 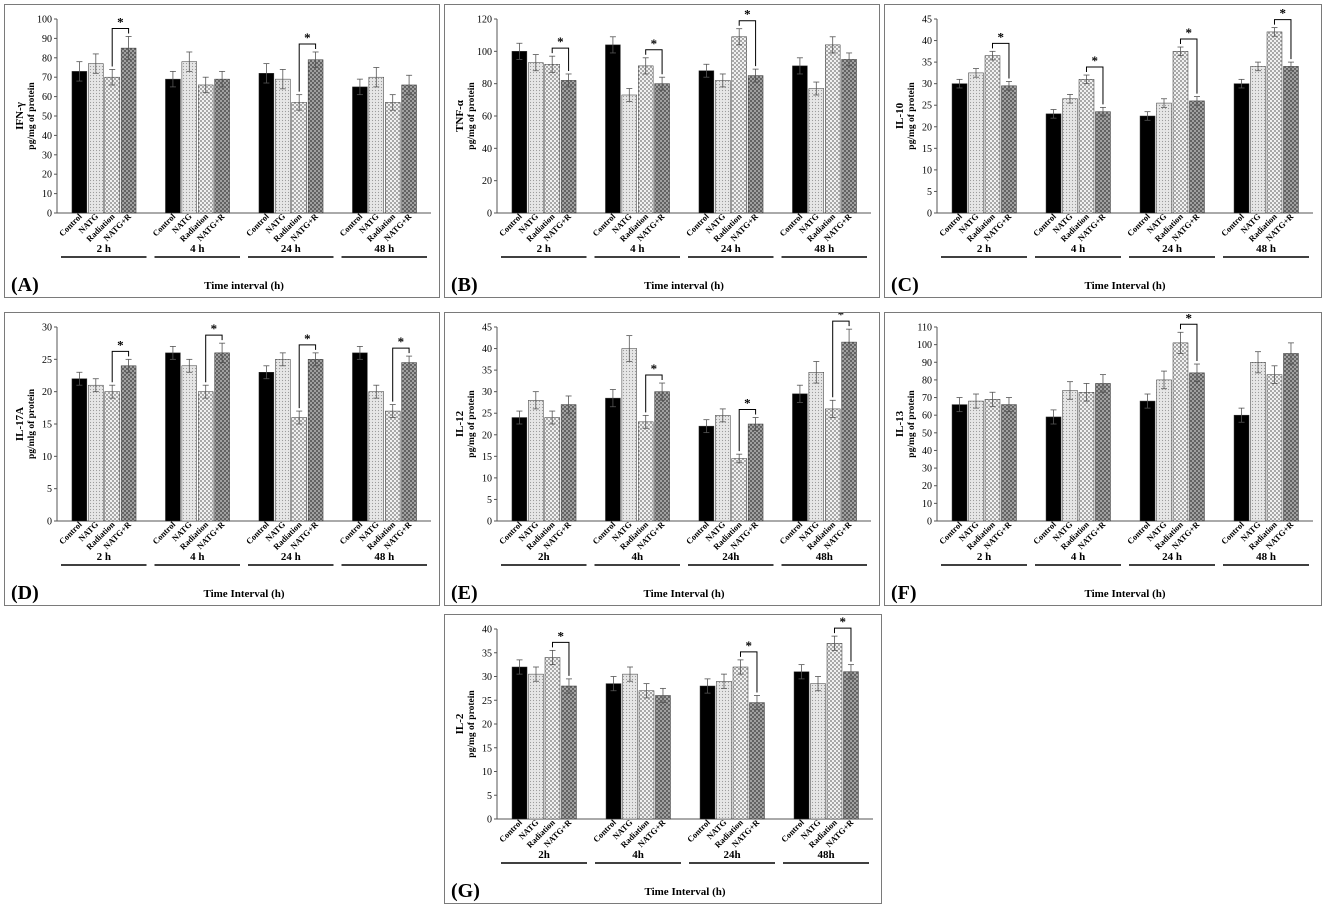 What do you see at coordinates (20, 424) in the screenshot?
I see `y-axis-title: IL-17A` at bounding box center [20, 424].